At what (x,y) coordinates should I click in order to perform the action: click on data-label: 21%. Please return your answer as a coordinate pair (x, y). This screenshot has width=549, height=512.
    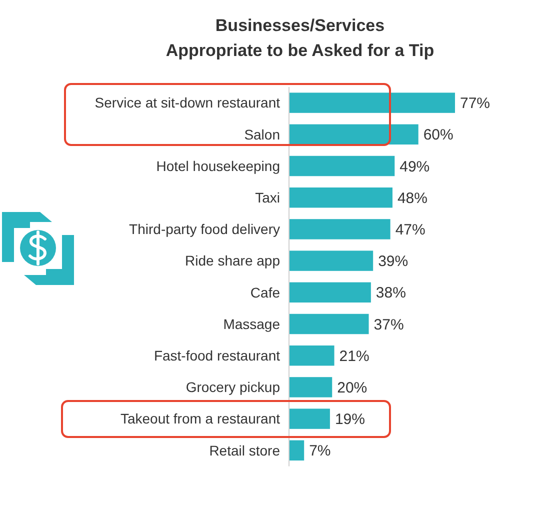
    Looking at the image, I should click on (354, 356).